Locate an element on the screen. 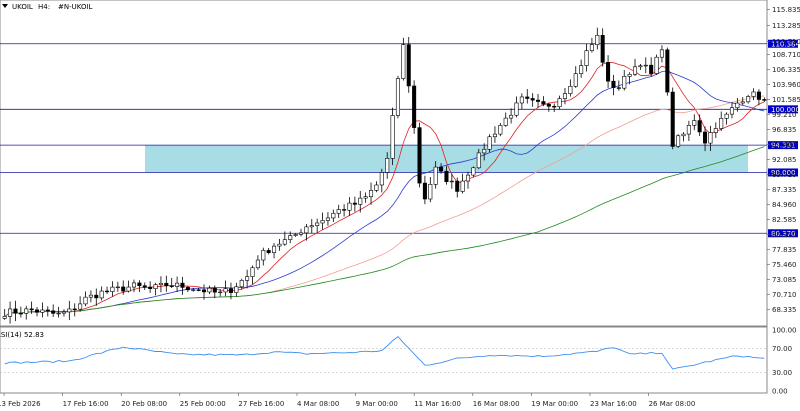  price-tick-label: 103.960 is located at coordinates (786, 85).